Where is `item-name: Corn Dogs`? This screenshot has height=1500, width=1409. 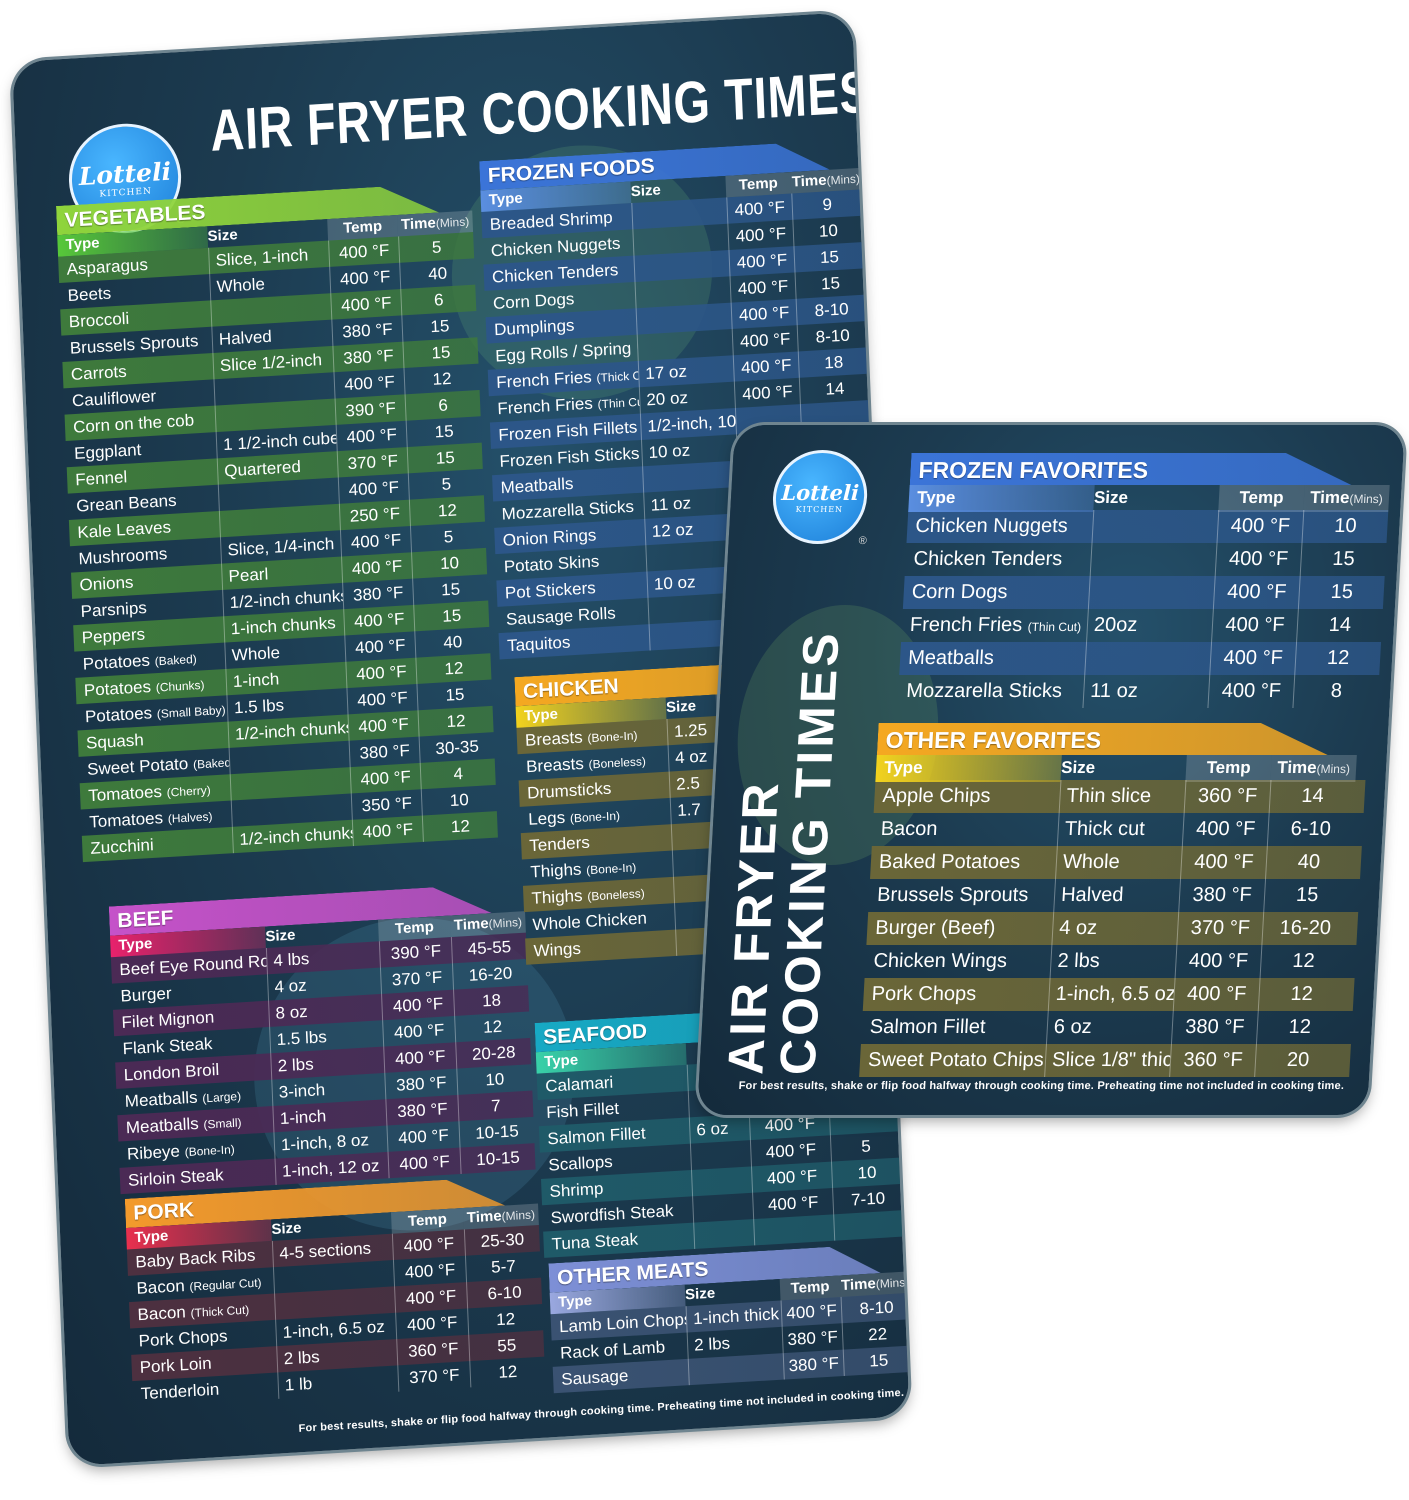
item-name: Corn Dogs is located at coordinates (960, 592).